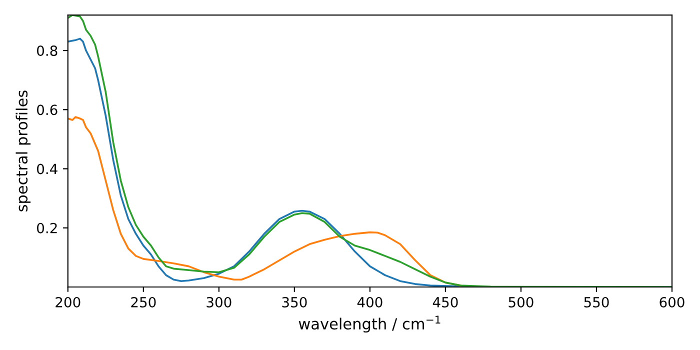  I want to click on x-tick-label: 250, so click(143, 302).